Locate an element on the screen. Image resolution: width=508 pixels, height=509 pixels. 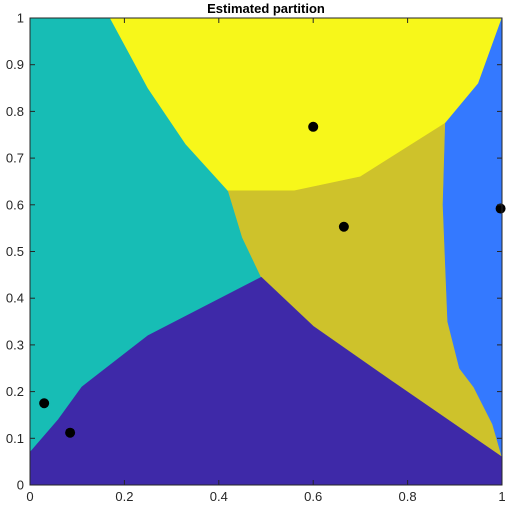
region-blue is located at coordinates (472, 237).